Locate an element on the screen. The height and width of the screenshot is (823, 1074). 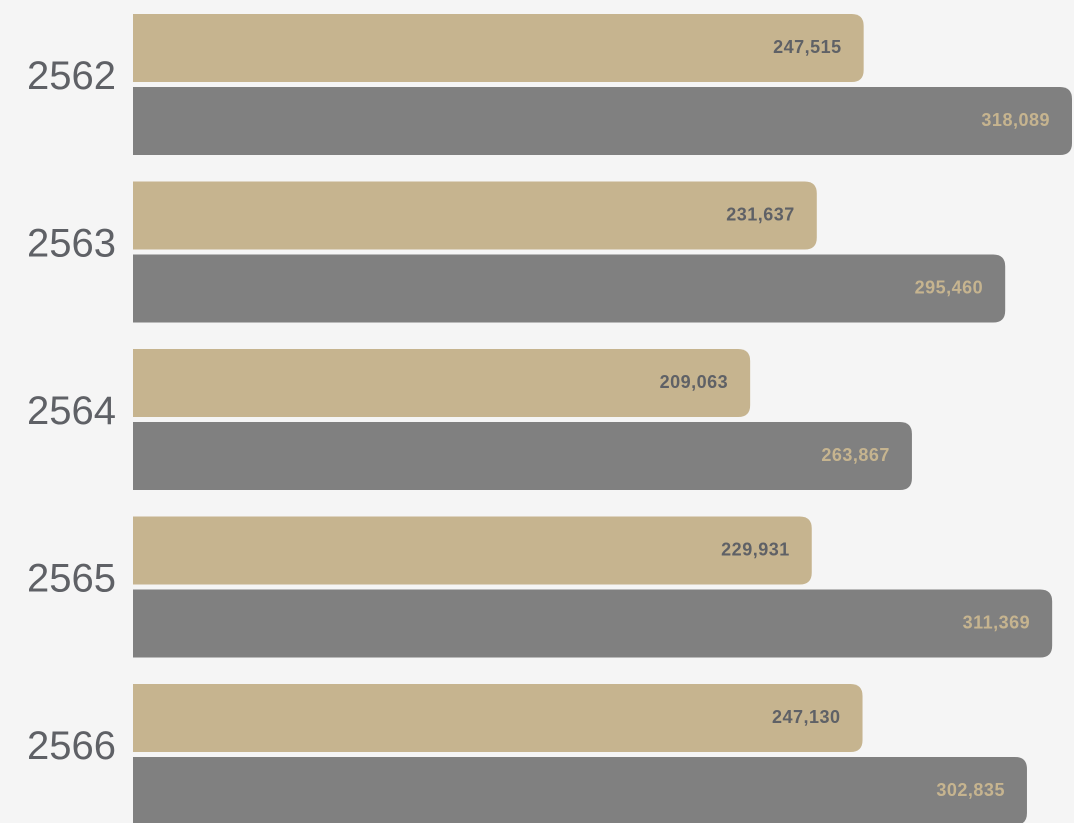
value-label: 229,931 is located at coordinates (755, 549).